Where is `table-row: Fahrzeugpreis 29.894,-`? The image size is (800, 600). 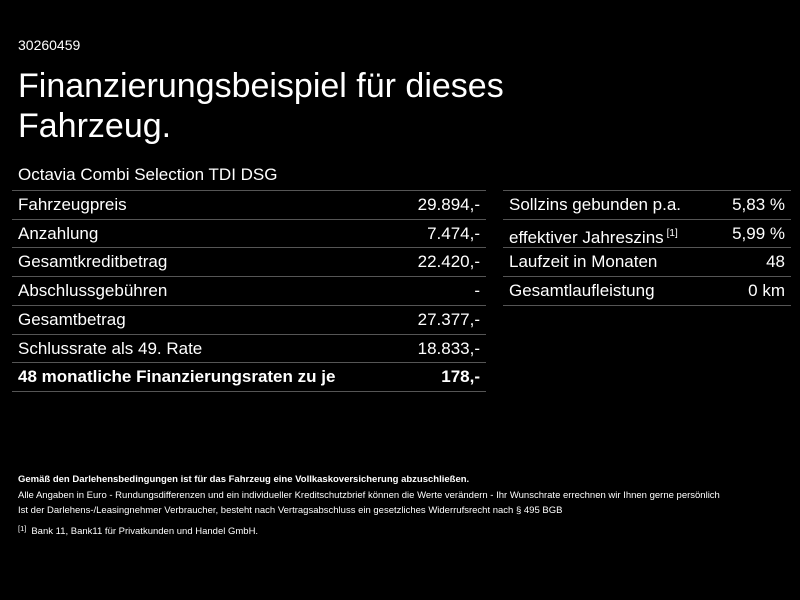
table-row: Fahrzeugpreis 29.894,- is located at coordinates (249, 204).